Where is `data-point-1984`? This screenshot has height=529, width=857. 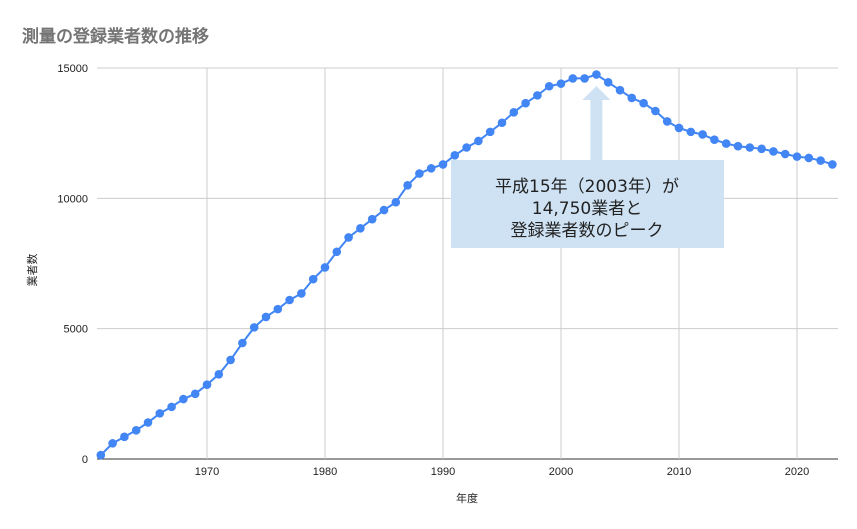
data-point-1984 is located at coordinates (372, 219).